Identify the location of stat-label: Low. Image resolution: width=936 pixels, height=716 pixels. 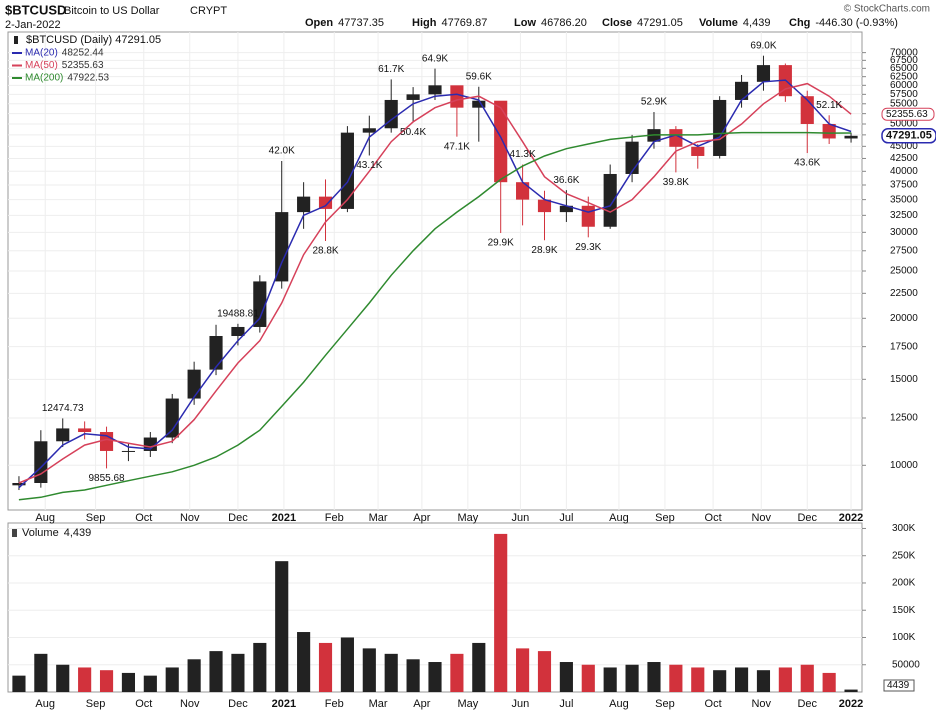
(525, 23).